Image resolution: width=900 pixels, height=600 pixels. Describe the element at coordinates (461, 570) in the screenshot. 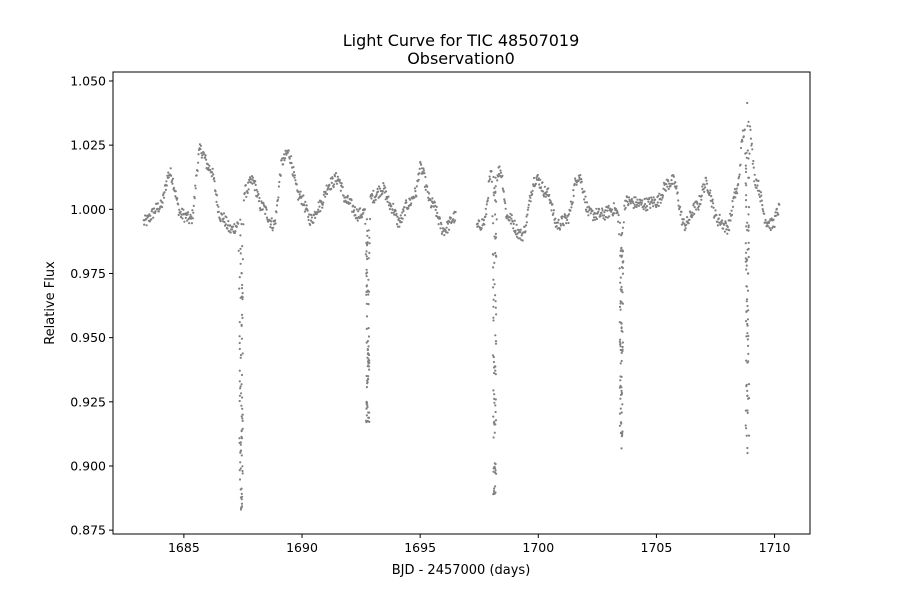

I see `x-axis-label: BJD - 2457000 (days)` at that location.